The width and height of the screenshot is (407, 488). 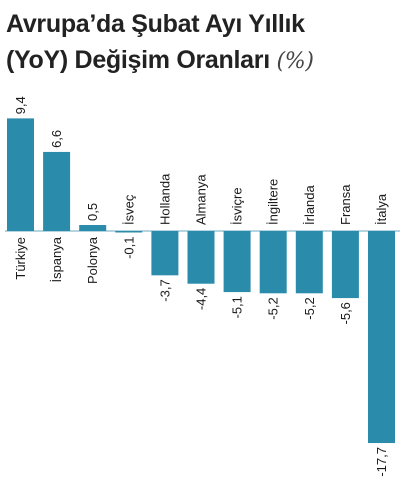 What do you see at coordinates (309, 308) in the screenshot?
I see `value-label-irlanda: -5,2` at bounding box center [309, 308].